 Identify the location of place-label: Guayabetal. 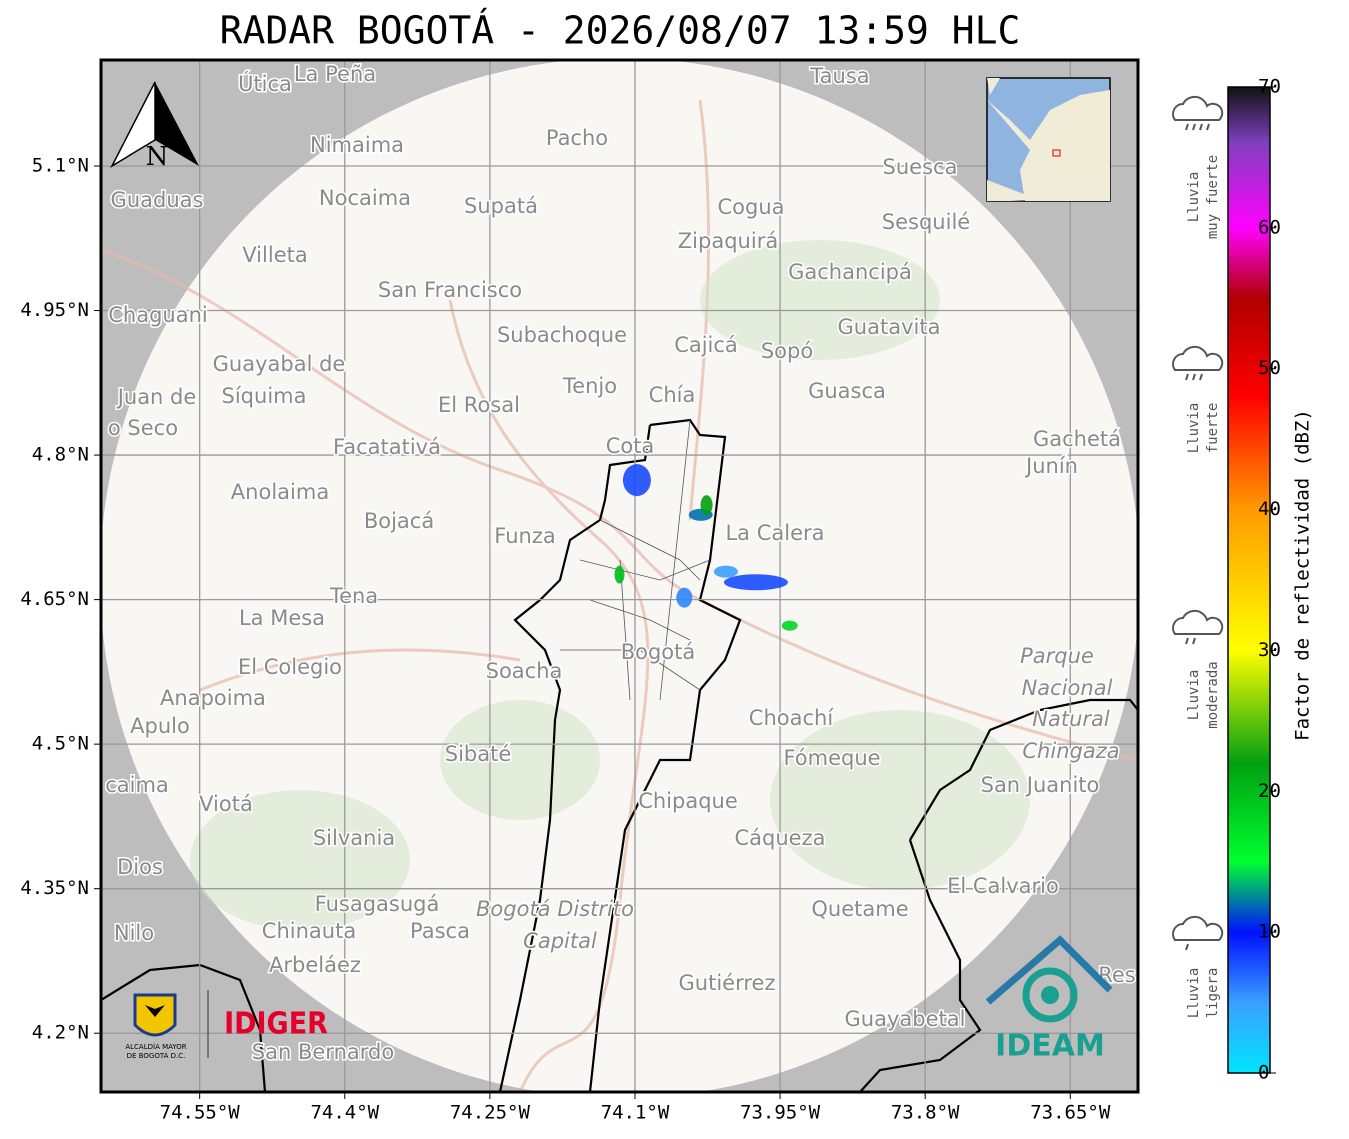
(905, 1019).